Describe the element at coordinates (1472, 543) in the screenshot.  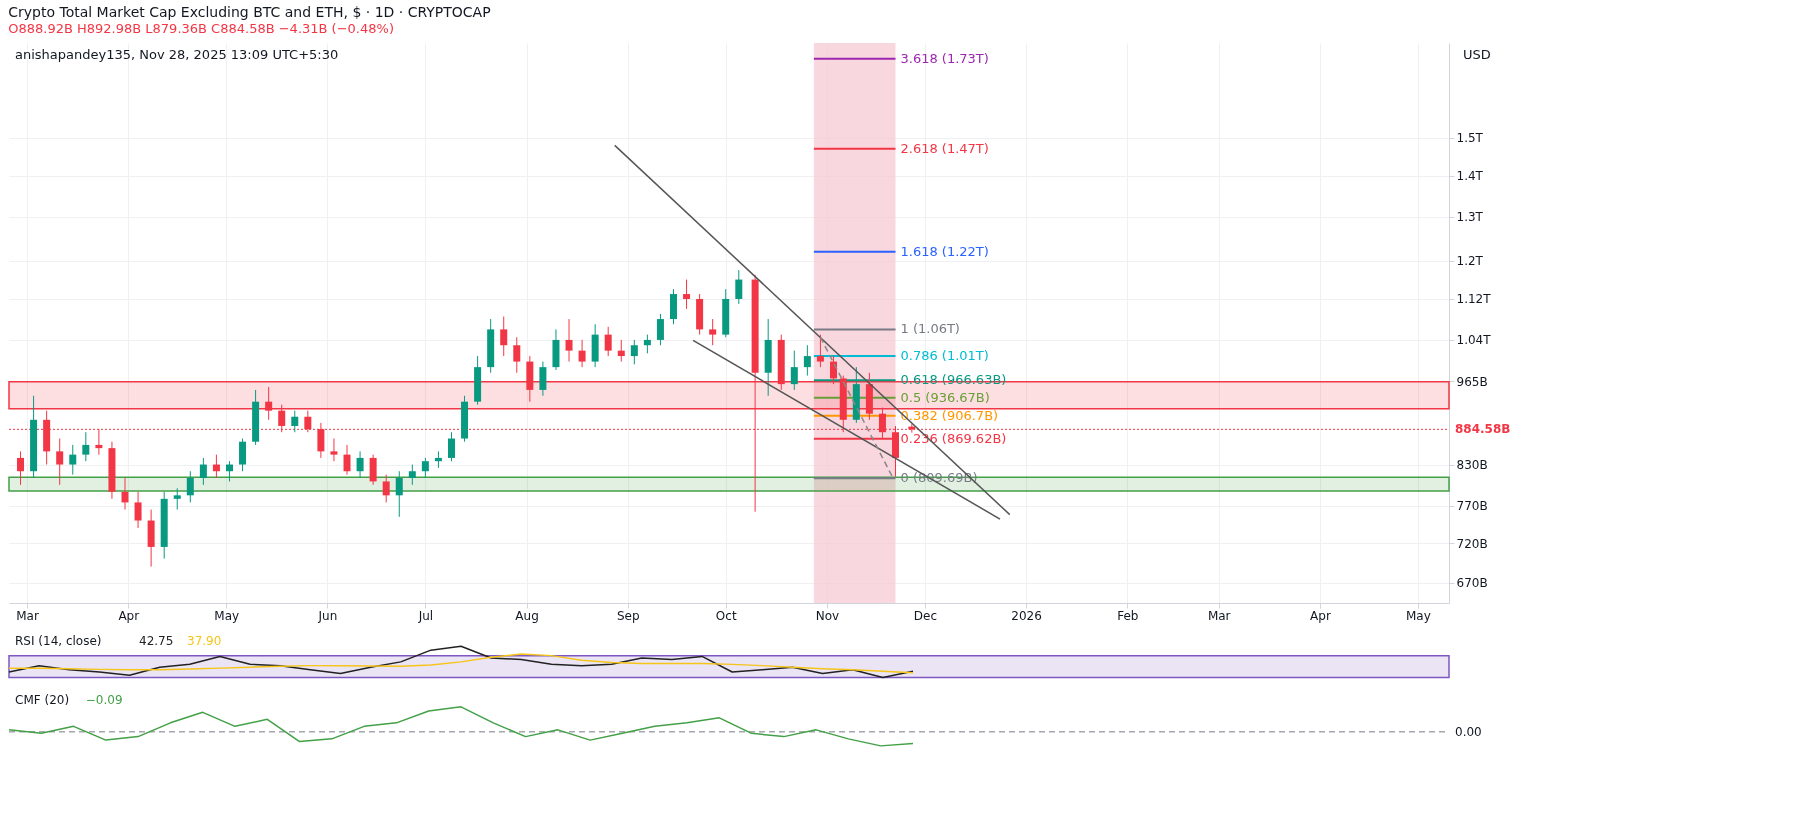
I see `y-tick-label: 720B` at that location.